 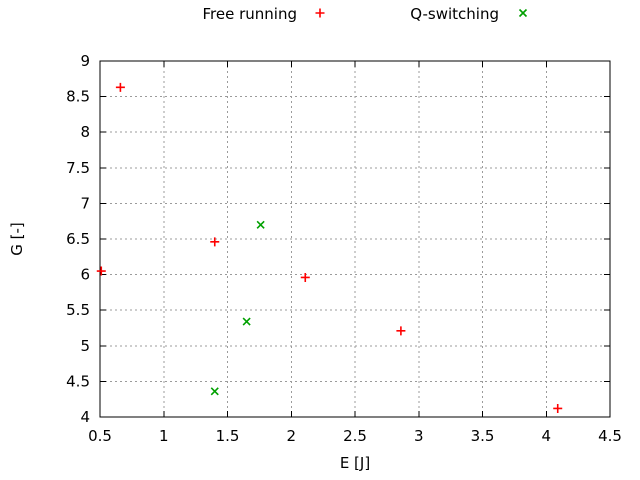 I want to click on x-tick-label: 4.5, so click(x=610, y=436).